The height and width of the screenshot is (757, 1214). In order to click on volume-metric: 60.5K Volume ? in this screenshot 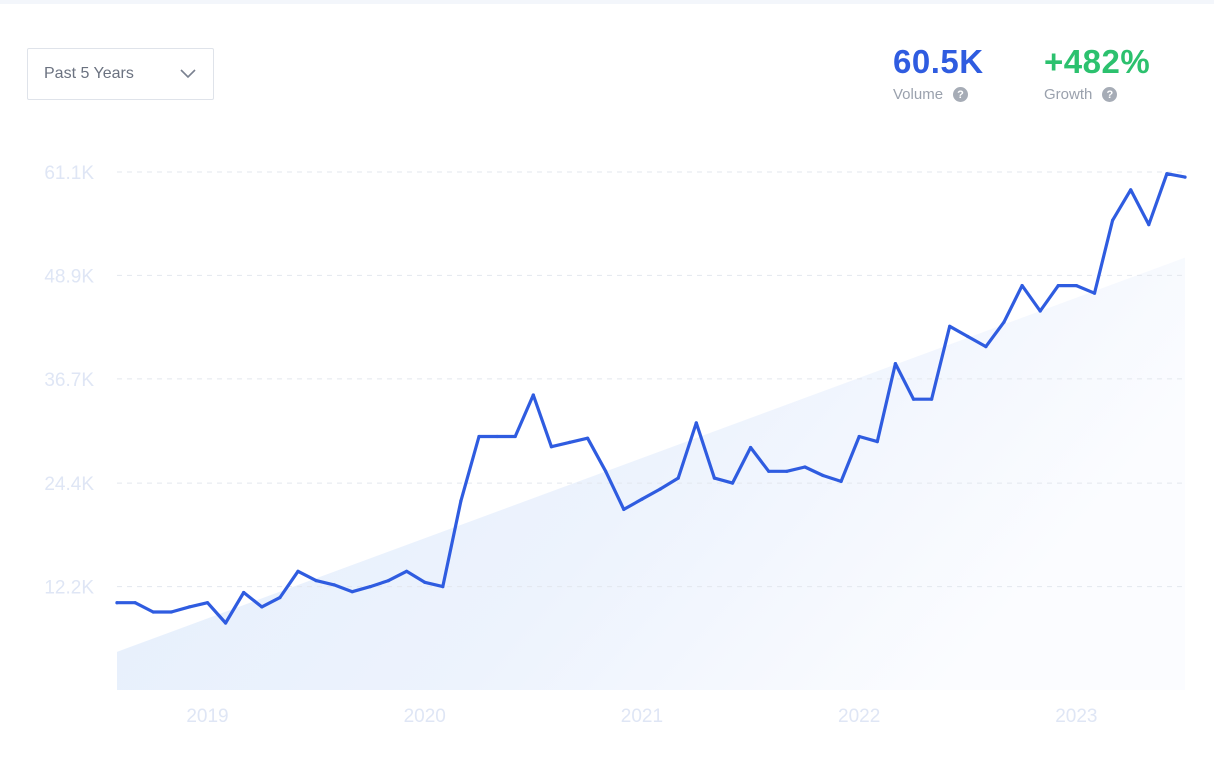, I will do `click(938, 71)`.